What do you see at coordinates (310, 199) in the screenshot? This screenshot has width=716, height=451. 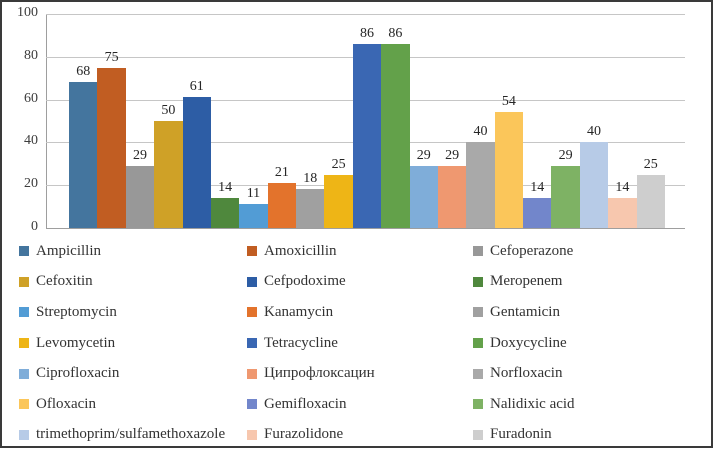 I see `bar-gentamicin: 18` at bounding box center [310, 199].